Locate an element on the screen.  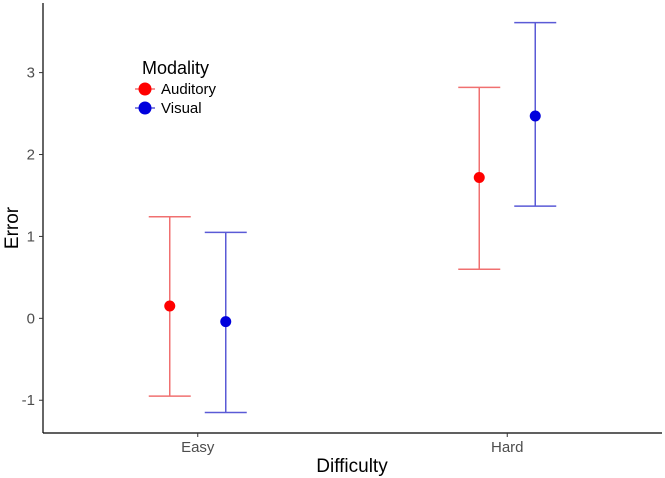
y-tick-label: 1 is located at coordinates (31, 236).